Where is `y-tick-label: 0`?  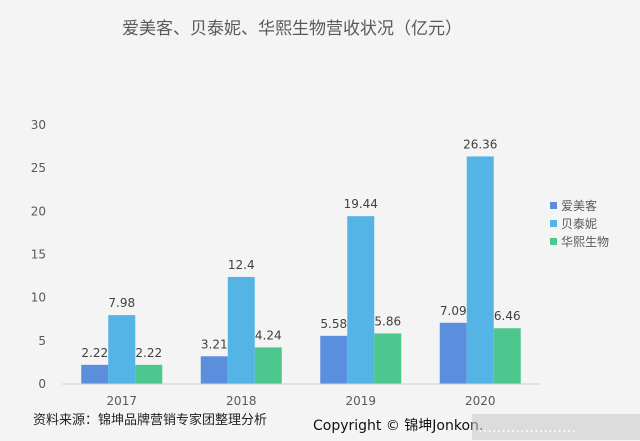 y-tick-label: 0 is located at coordinates (42, 384).